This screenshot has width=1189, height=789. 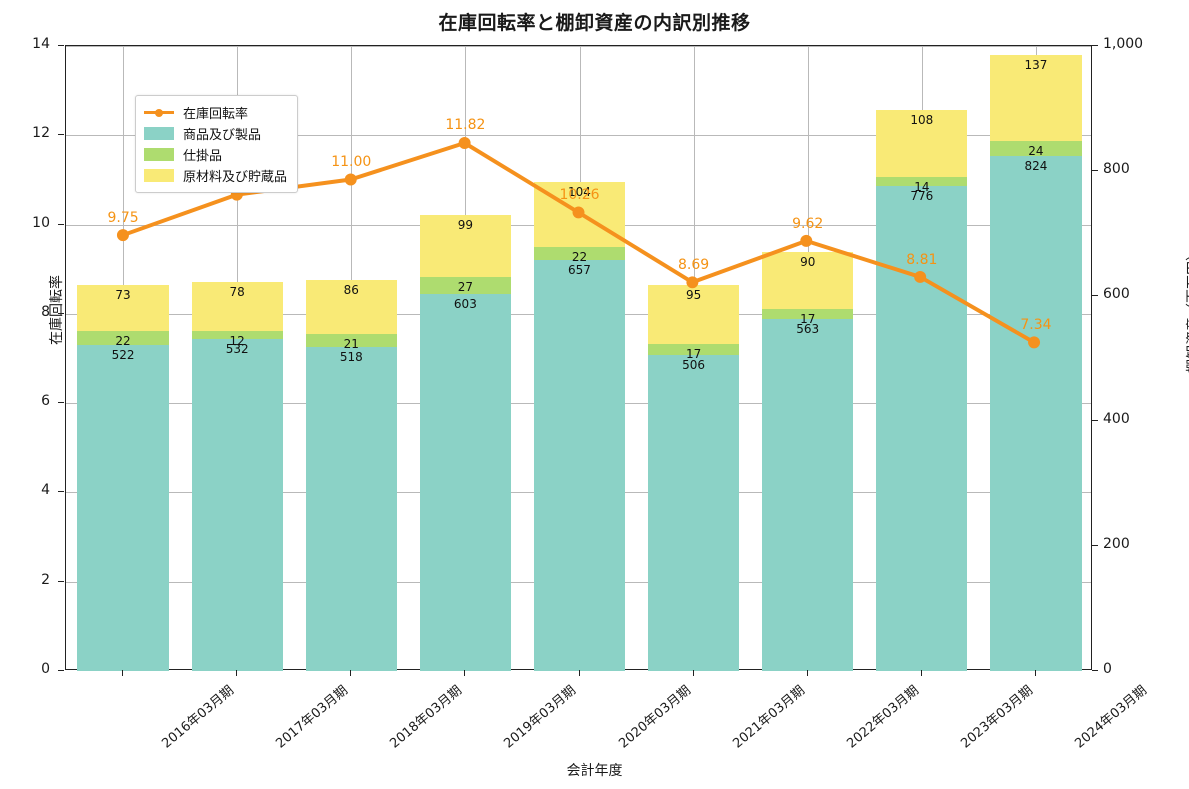 What do you see at coordinates (1116, 419) in the screenshot?
I see `y-axis-right-tick-label: 400` at bounding box center [1116, 419].